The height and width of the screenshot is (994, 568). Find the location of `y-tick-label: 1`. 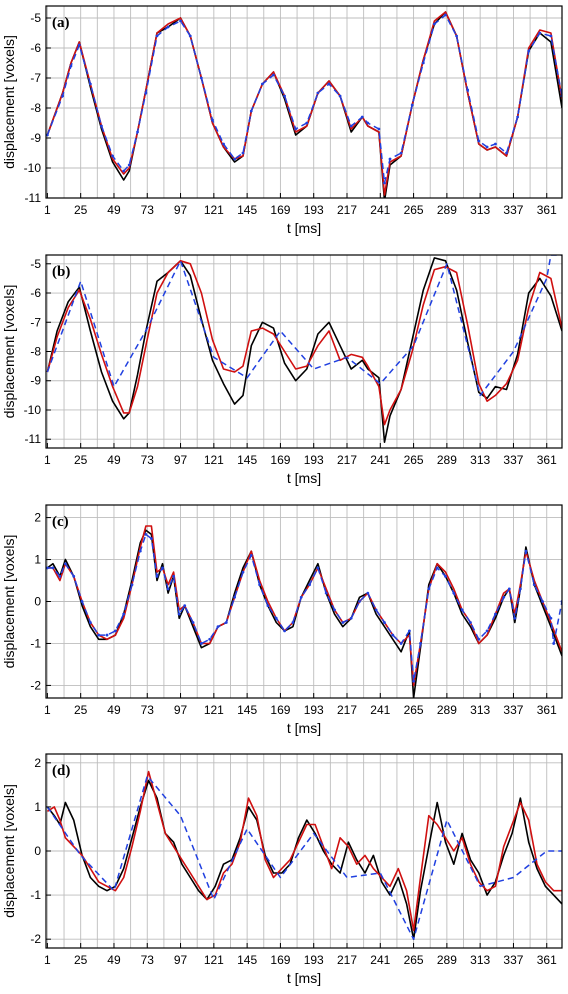

y-tick-label: 1 is located at coordinates (37, 560).